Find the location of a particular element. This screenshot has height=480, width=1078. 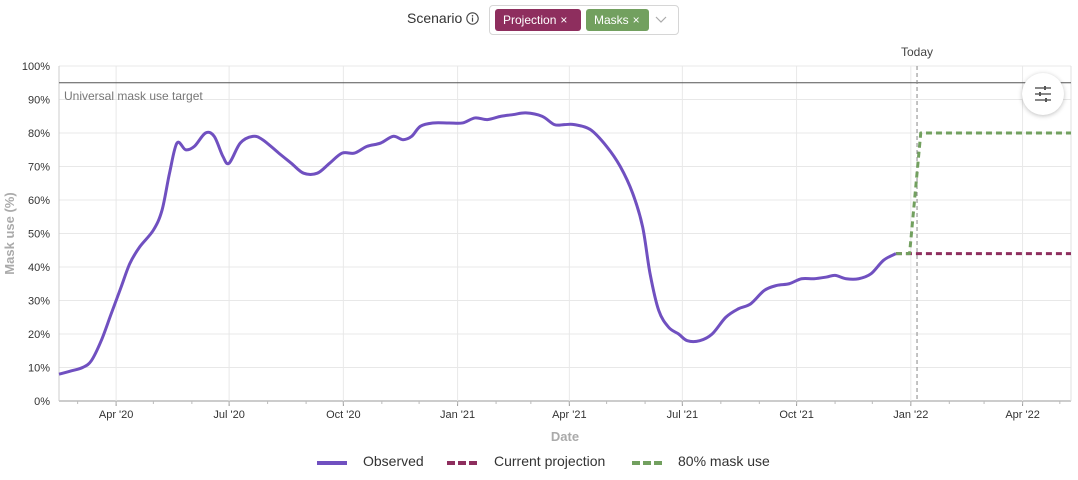

today-marker: Today is located at coordinates (917, 223).